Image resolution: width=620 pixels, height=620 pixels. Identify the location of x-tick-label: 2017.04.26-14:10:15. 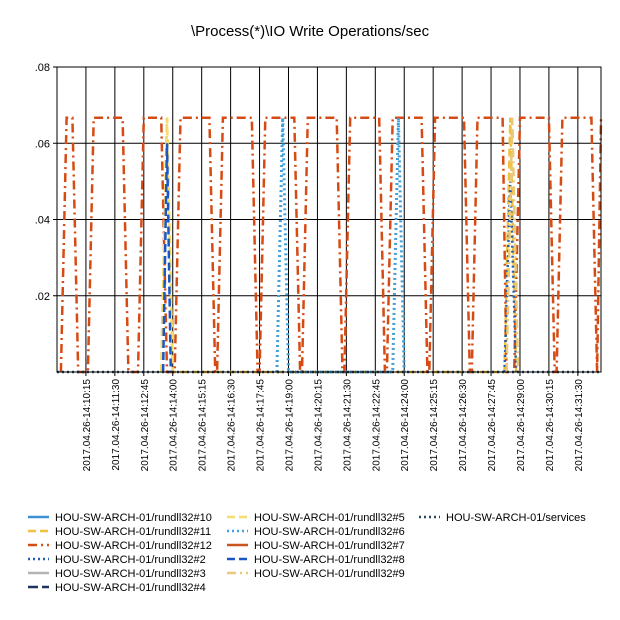
(87, 425).